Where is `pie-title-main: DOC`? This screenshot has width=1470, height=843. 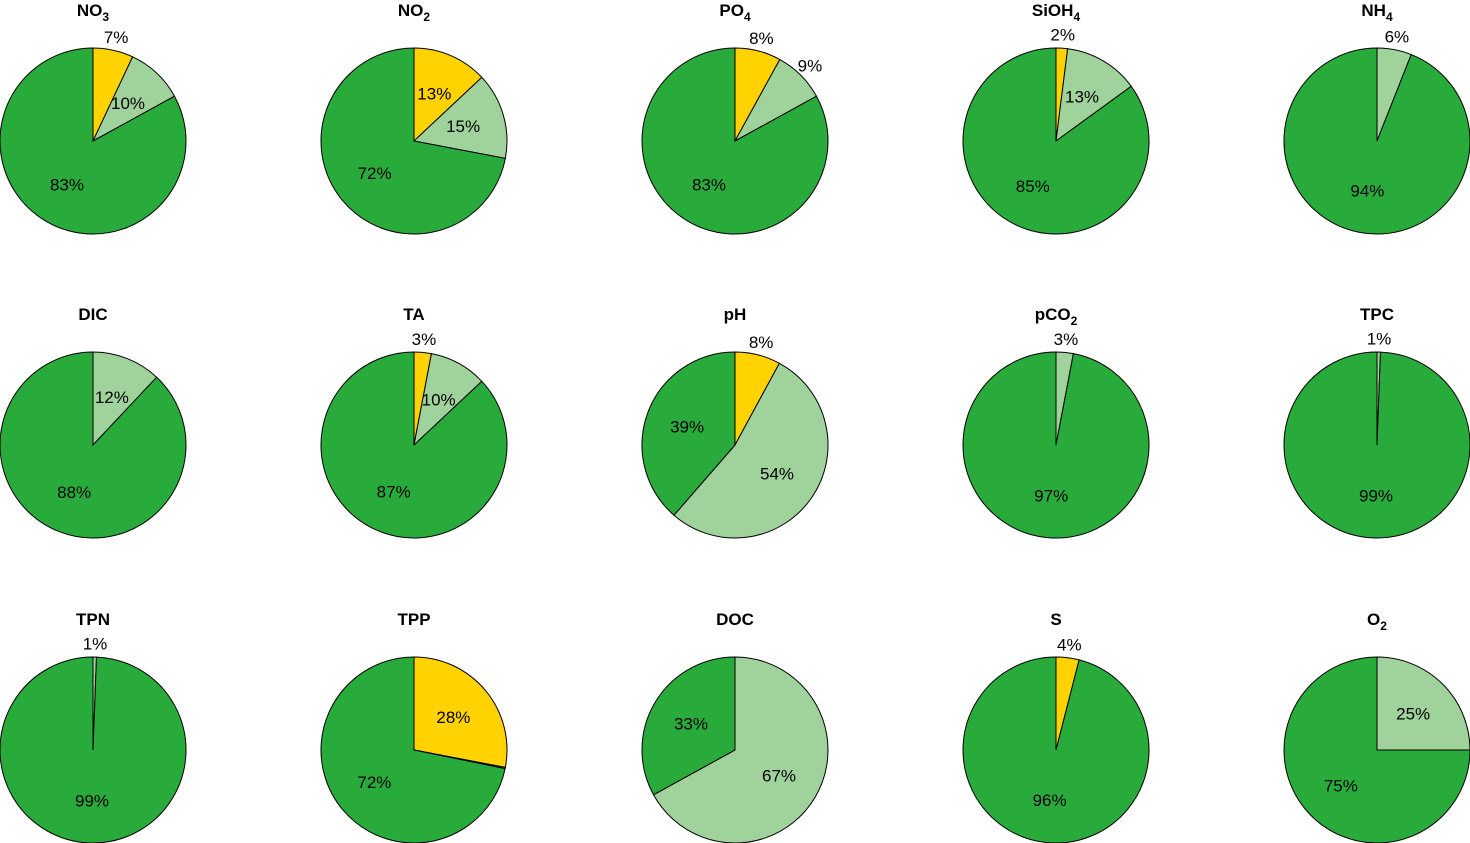
pie-title-main: DOC is located at coordinates (735, 619).